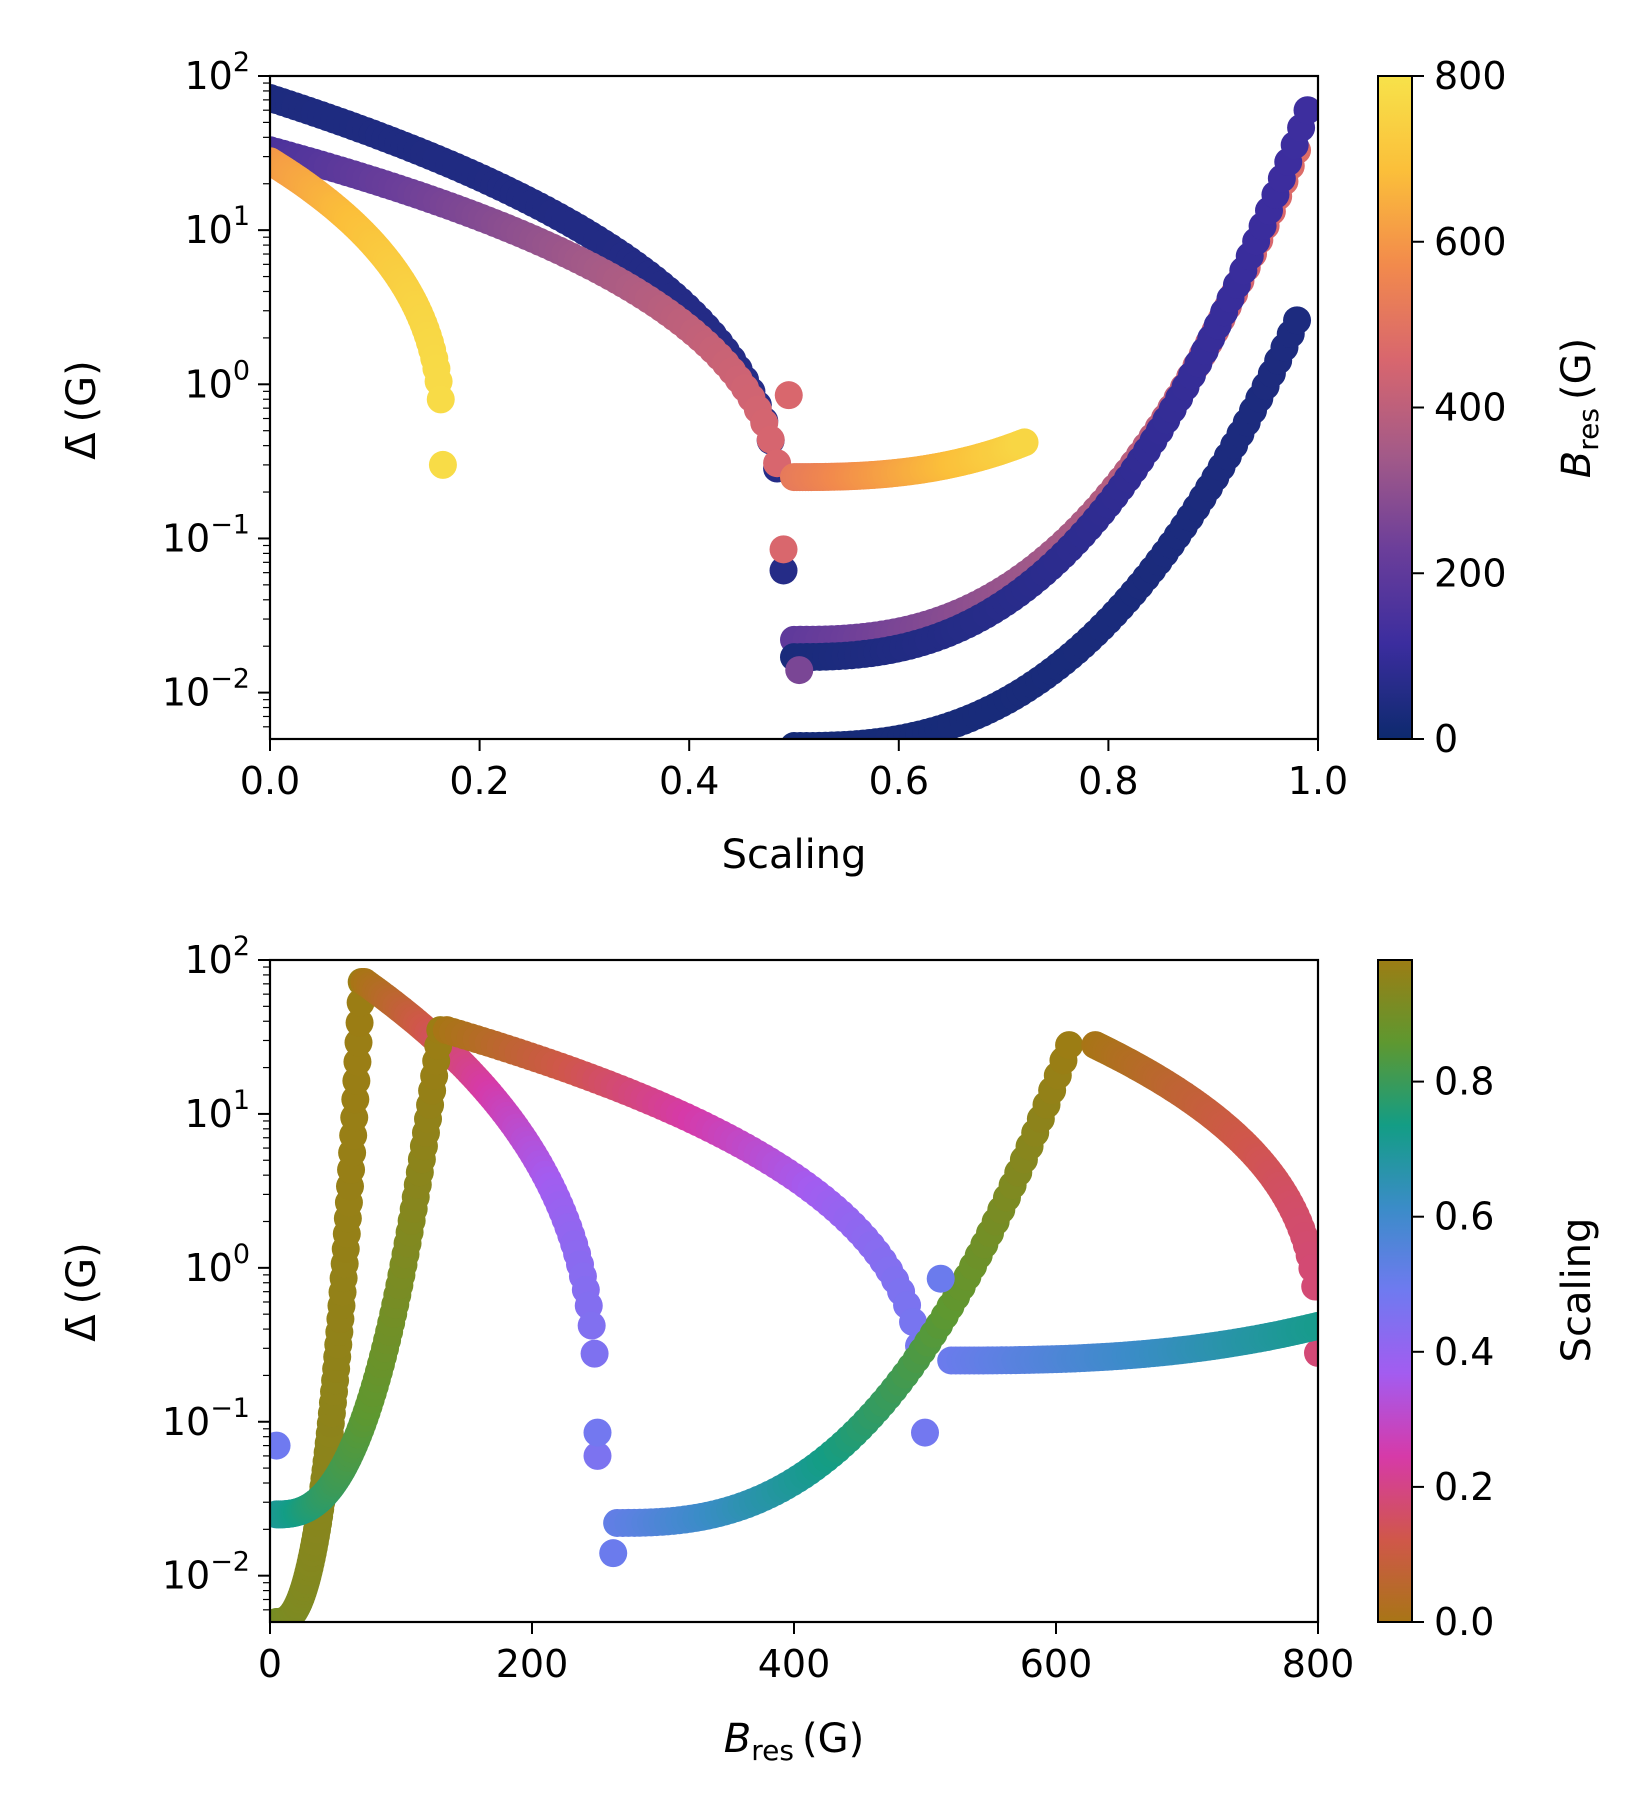 Image resolution: width=1644 pixels, height=1808 pixels. What do you see at coordinates (1464, 1622) in the screenshot?
I see `bottom-colorbar-tick-label: 0.0` at bounding box center [1464, 1622].